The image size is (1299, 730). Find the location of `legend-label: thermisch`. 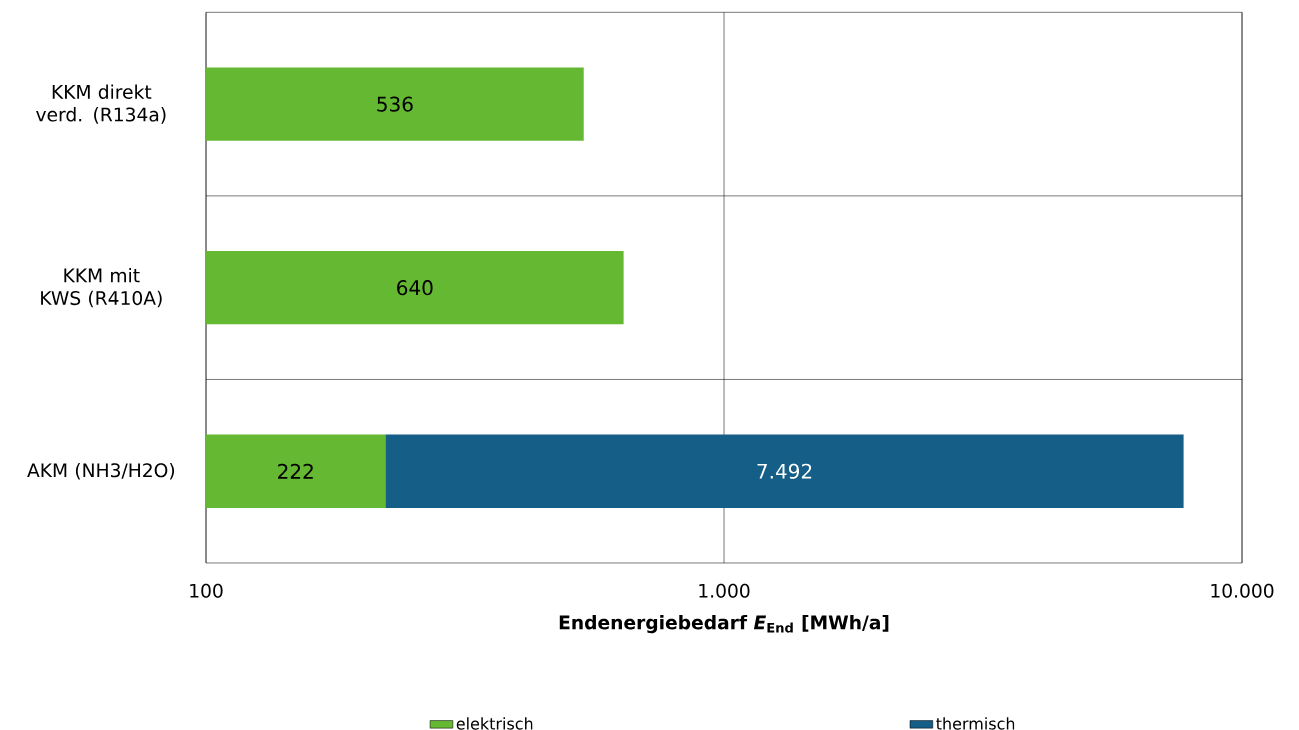

legend-label: thermisch is located at coordinates (975, 723).